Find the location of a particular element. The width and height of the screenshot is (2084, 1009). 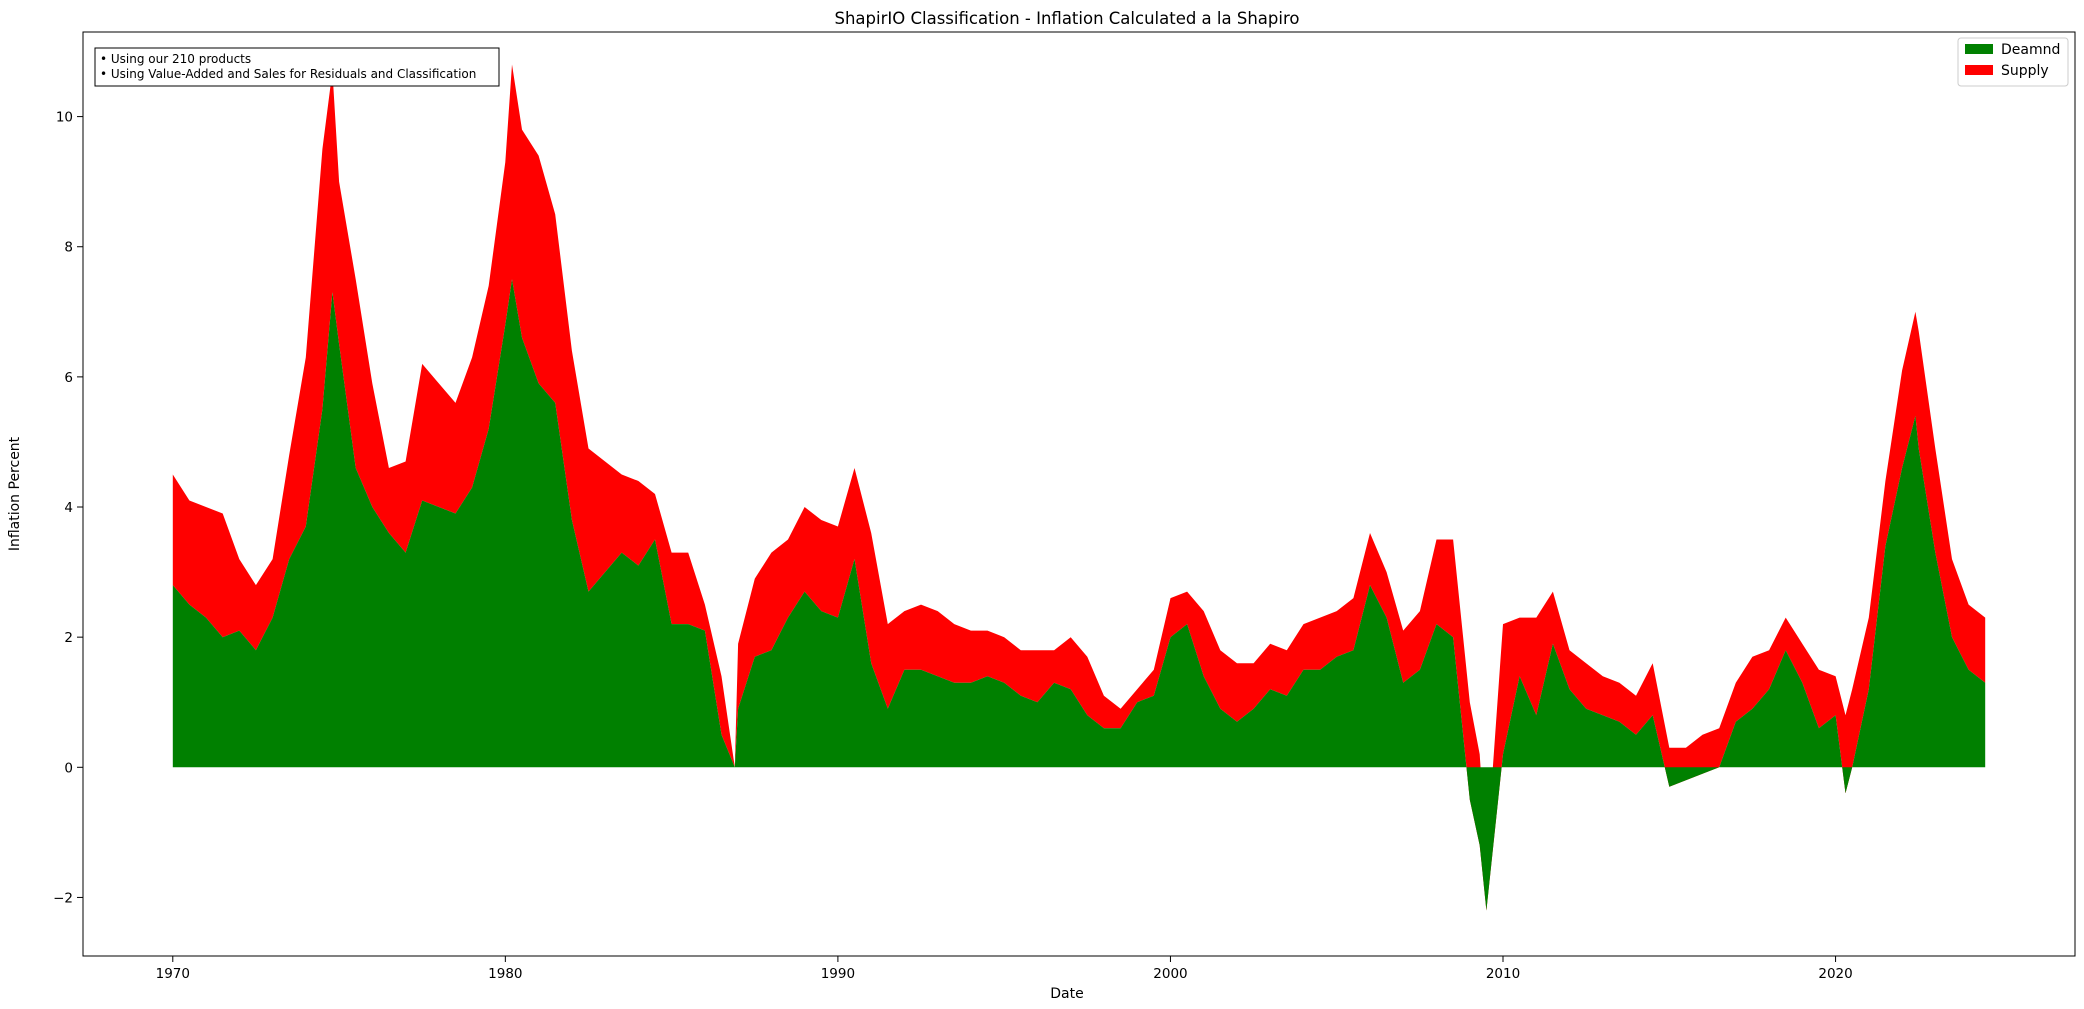

x-tick-label: 1990 is located at coordinates (838, 974).